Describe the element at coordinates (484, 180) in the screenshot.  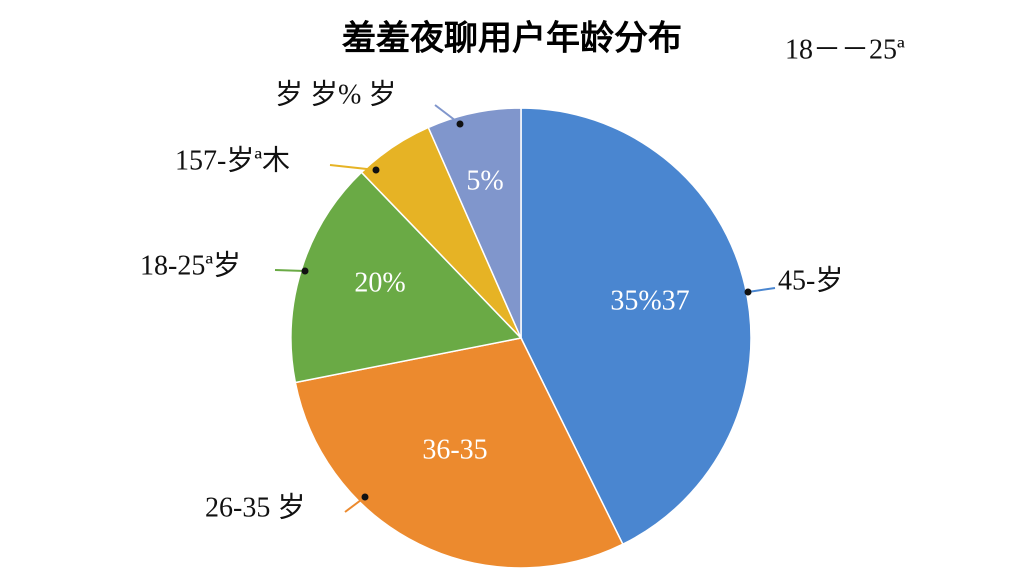
I see `slice-text: 5%` at that location.